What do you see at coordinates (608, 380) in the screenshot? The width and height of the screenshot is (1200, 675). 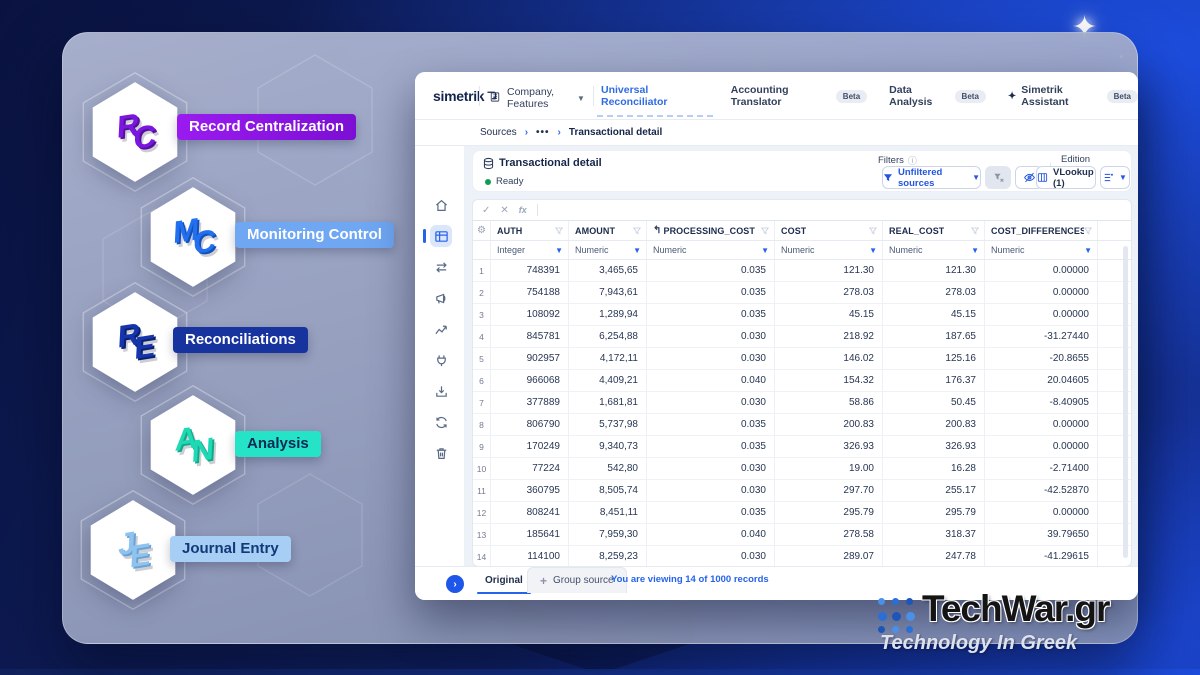 I see `table-cell: 4,409,21` at bounding box center [608, 380].